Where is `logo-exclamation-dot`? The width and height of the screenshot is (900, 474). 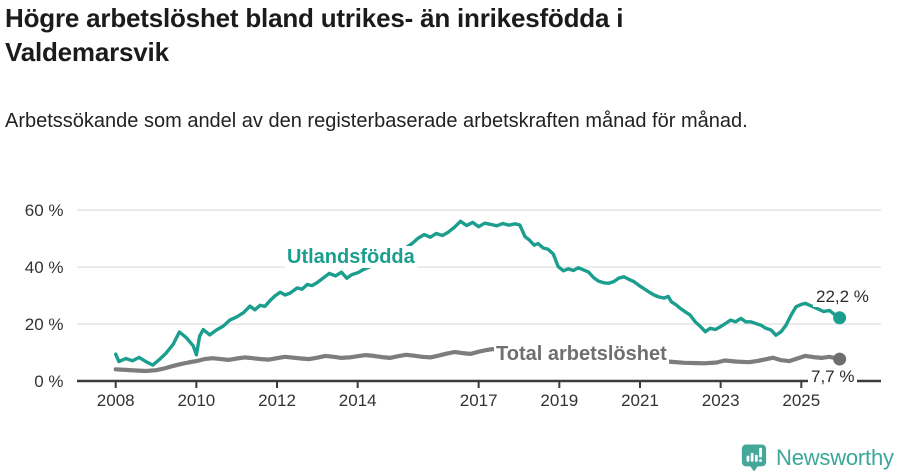
logo-exclamation-dot is located at coordinates (760, 460).